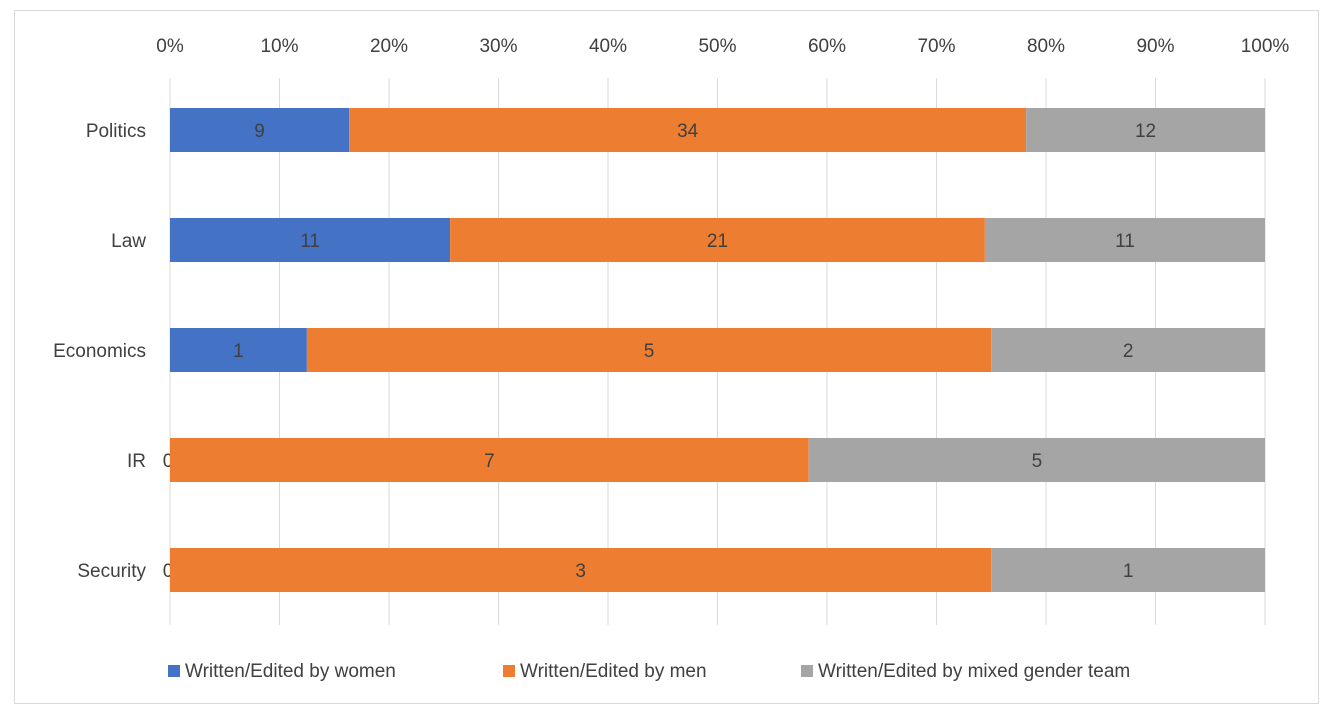  I want to click on legend-entry: Written/Edited by women, so click(290, 671).